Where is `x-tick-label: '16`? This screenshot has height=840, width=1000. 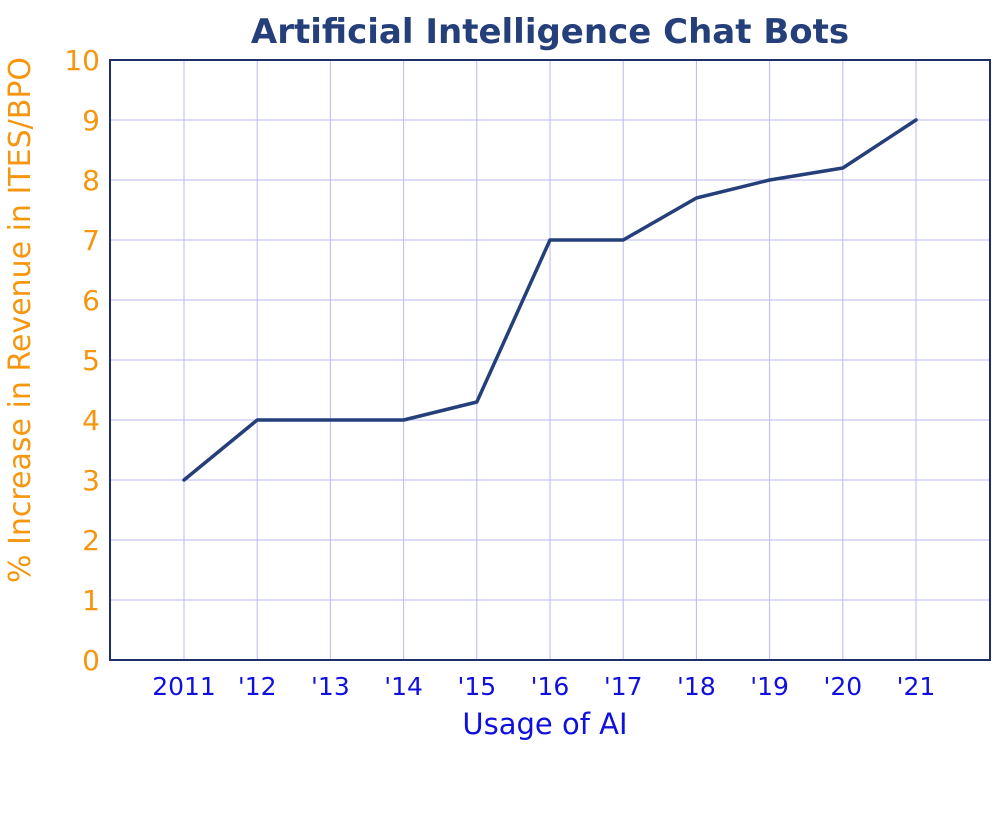
x-tick-label: '16 is located at coordinates (550, 686).